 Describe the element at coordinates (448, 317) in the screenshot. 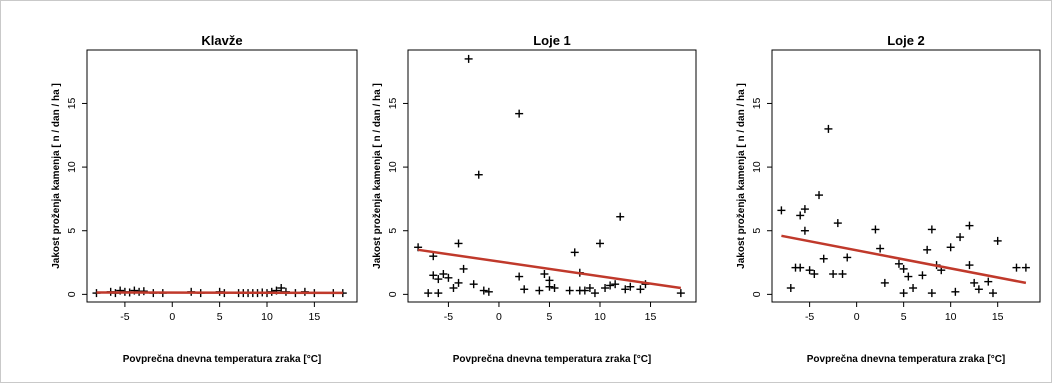

I see `x-tick-label: -5` at that location.